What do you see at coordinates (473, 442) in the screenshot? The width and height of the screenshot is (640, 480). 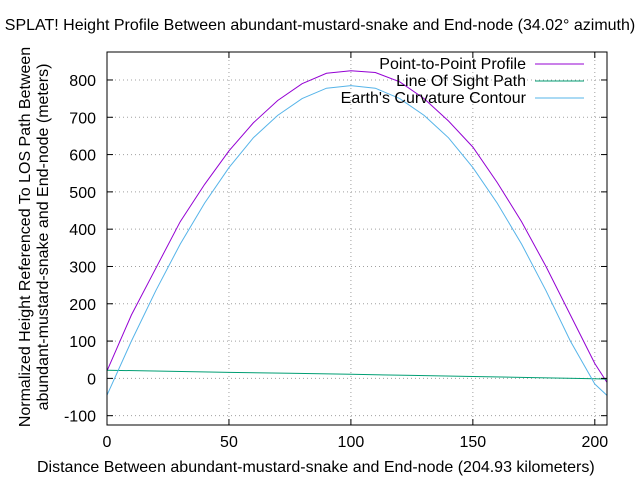 I see `x-tick-label: 150` at bounding box center [473, 442].